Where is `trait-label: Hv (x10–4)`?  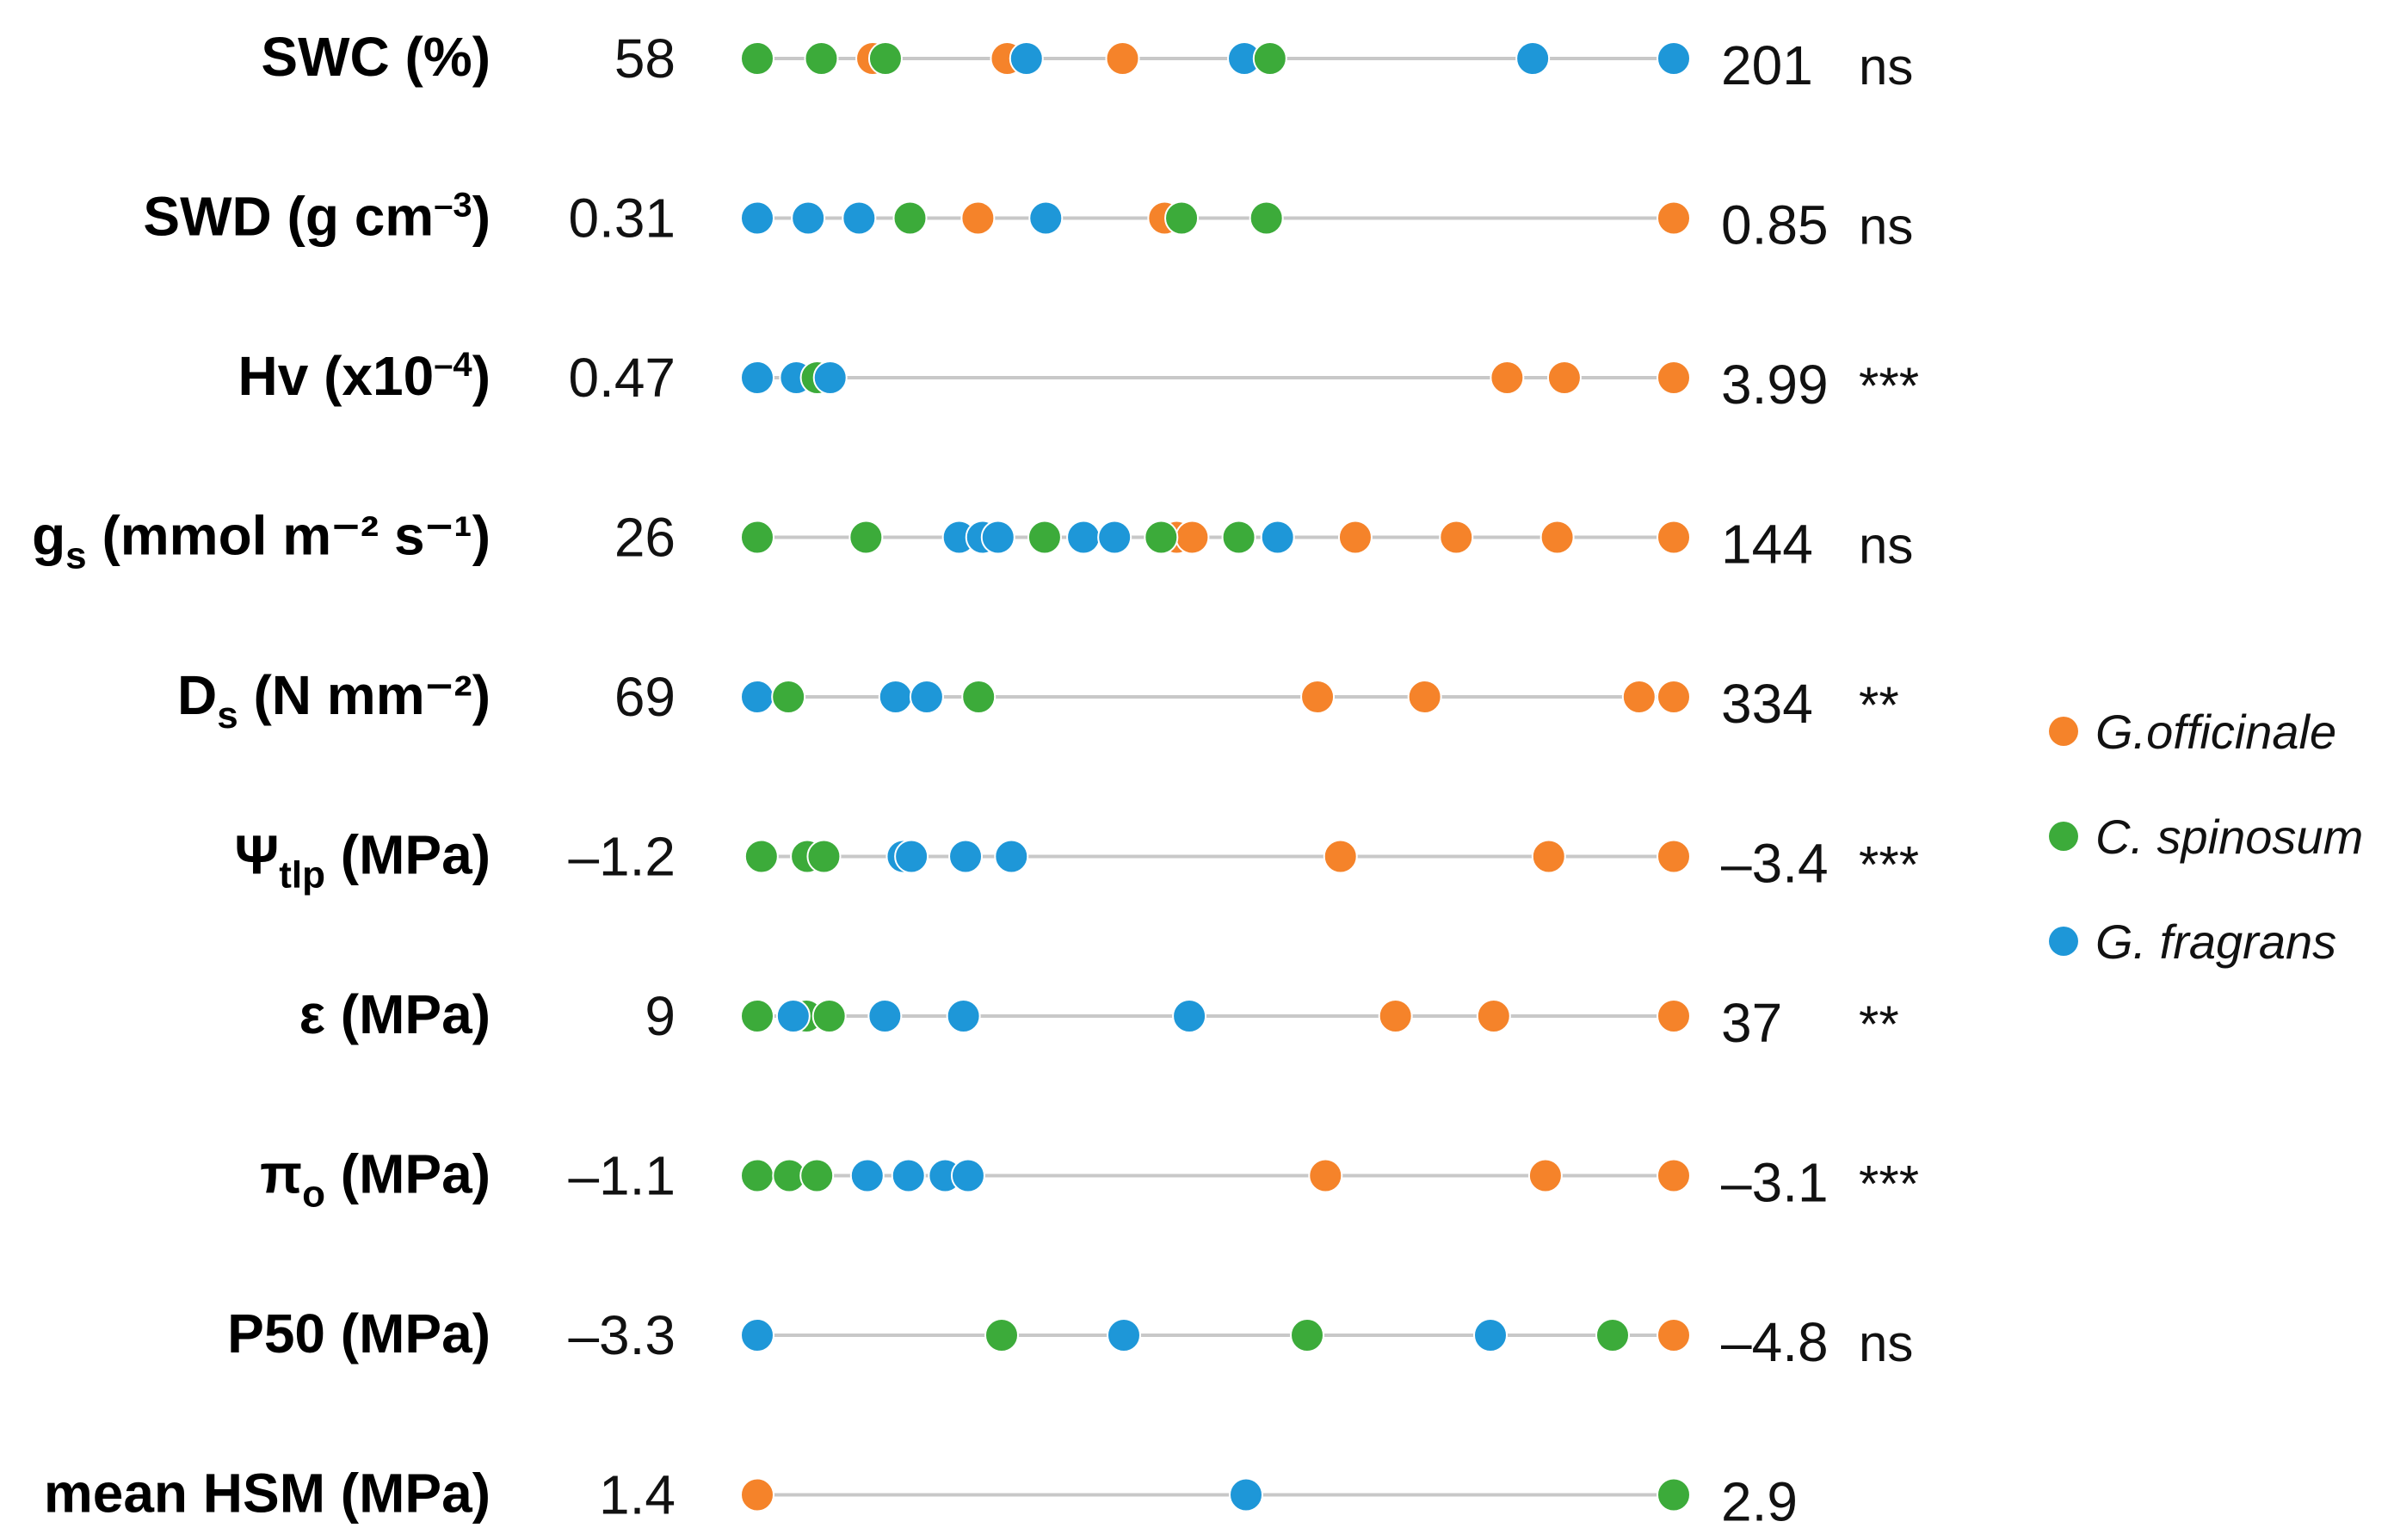 trait-label: Hv (x10–4) is located at coordinates (365, 376).